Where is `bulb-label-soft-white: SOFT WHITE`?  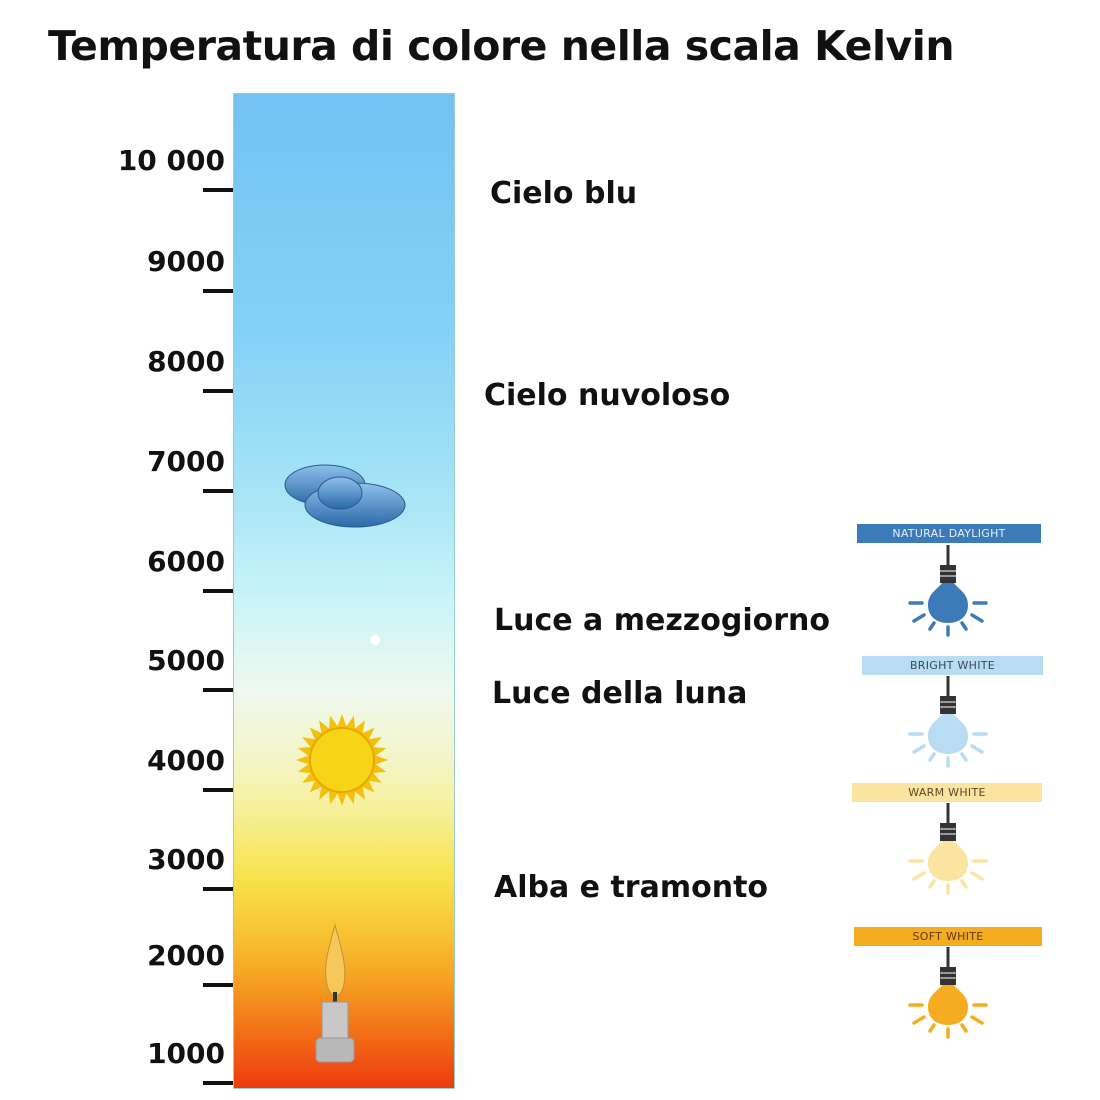 bulb-label-soft-white: SOFT WHITE is located at coordinates (948, 936).